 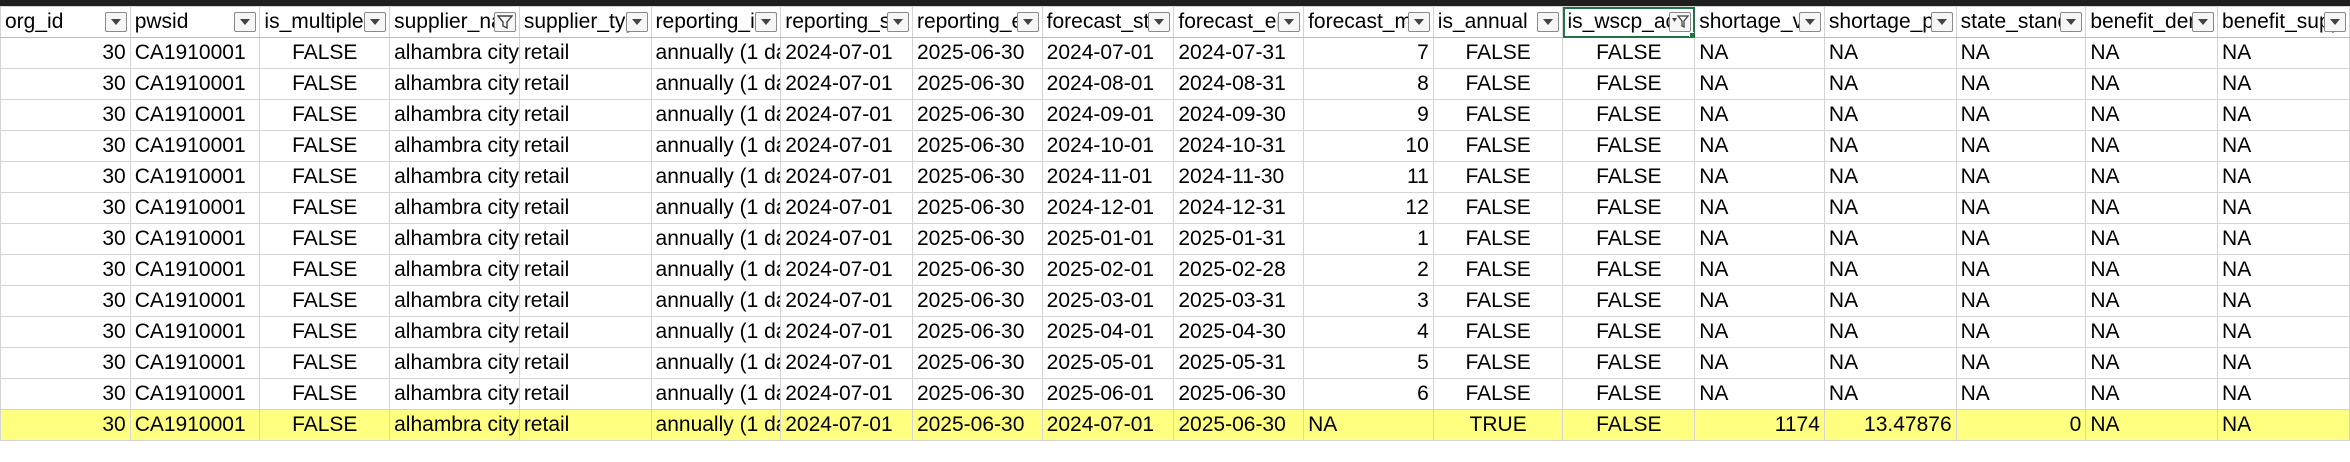 What do you see at coordinates (1108, 363) in the screenshot?
I see `cell-forecast-start: 2025-05-01` at bounding box center [1108, 363].